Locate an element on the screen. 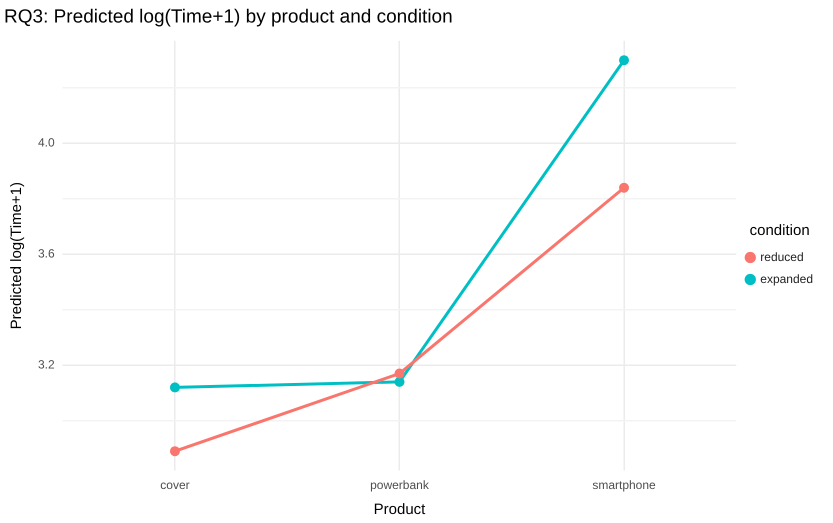 The image size is (833, 523). x-tick-label: cover is located at coordinates (175, 485).